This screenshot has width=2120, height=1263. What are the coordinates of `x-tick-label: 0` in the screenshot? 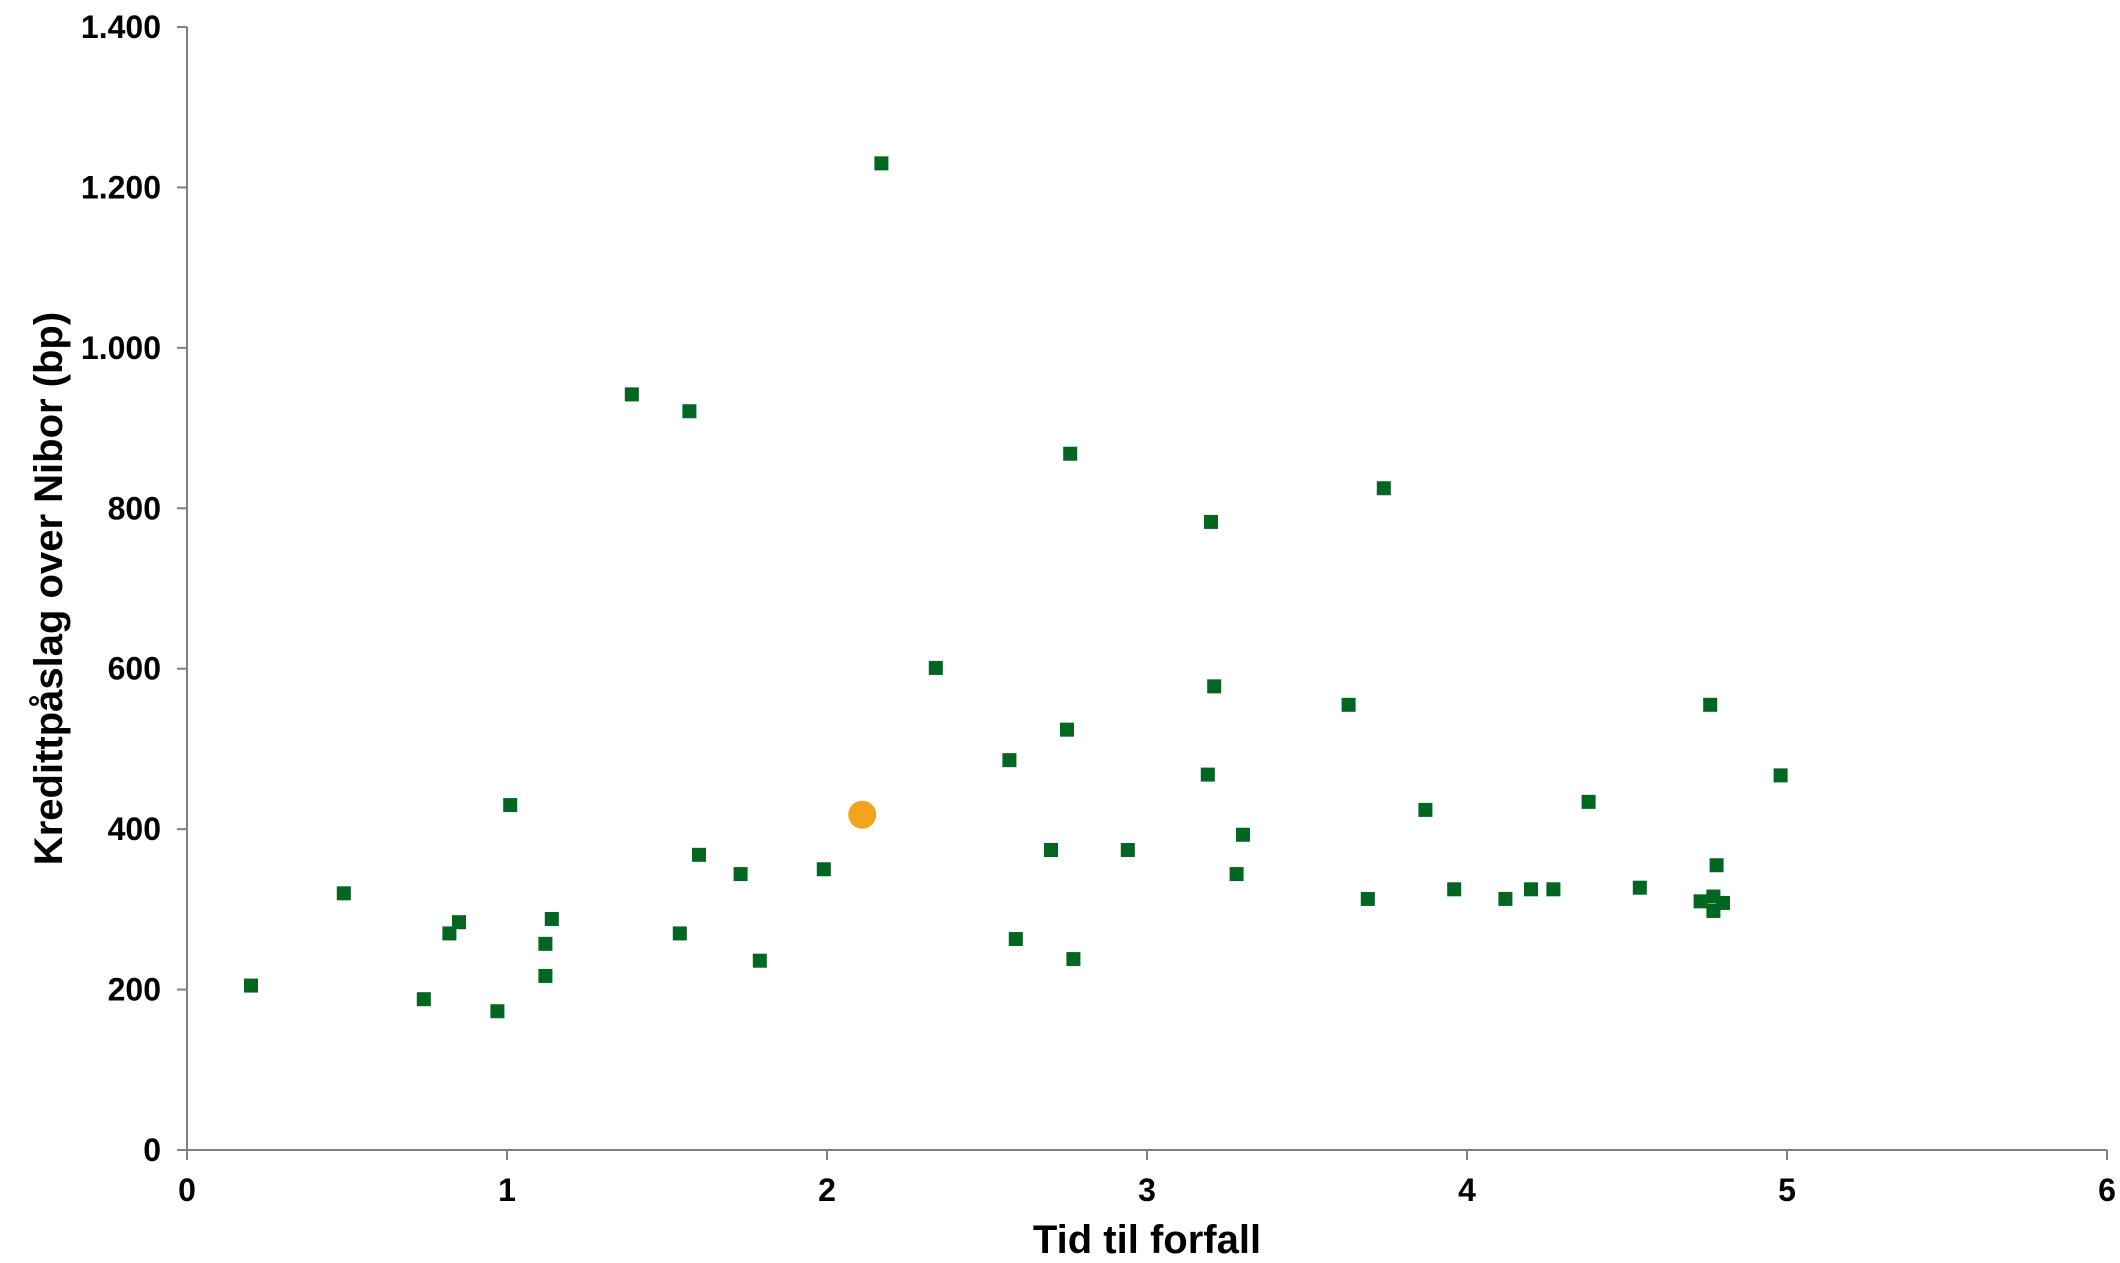 It's located at (187, 1190).